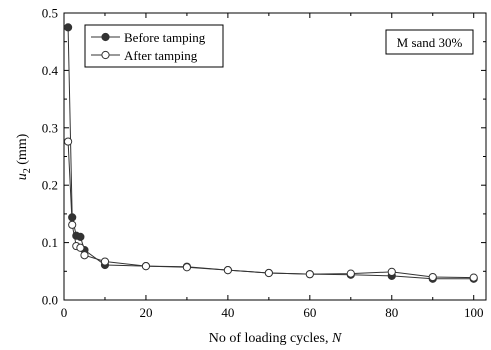 The height and width of the screenshot is (350, 491). What do you see at coordinates (50, 13) in the screenshot?
I see `y-tick-label: 0.5` at bounding box center [50, 13].